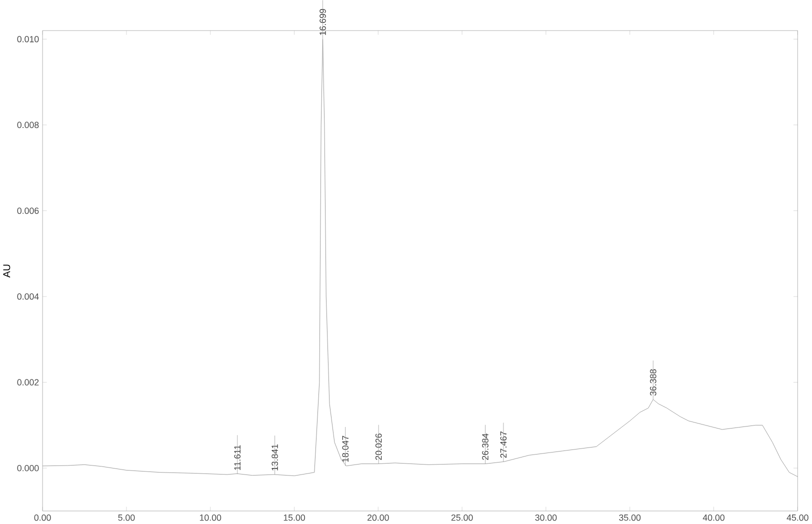 The height and width of the screenshot is (524, 812). What do you see at coordinates (713, 517) in the screenshot?
I see `x-tick-label: 40.00` at bounding box center [713, 517].